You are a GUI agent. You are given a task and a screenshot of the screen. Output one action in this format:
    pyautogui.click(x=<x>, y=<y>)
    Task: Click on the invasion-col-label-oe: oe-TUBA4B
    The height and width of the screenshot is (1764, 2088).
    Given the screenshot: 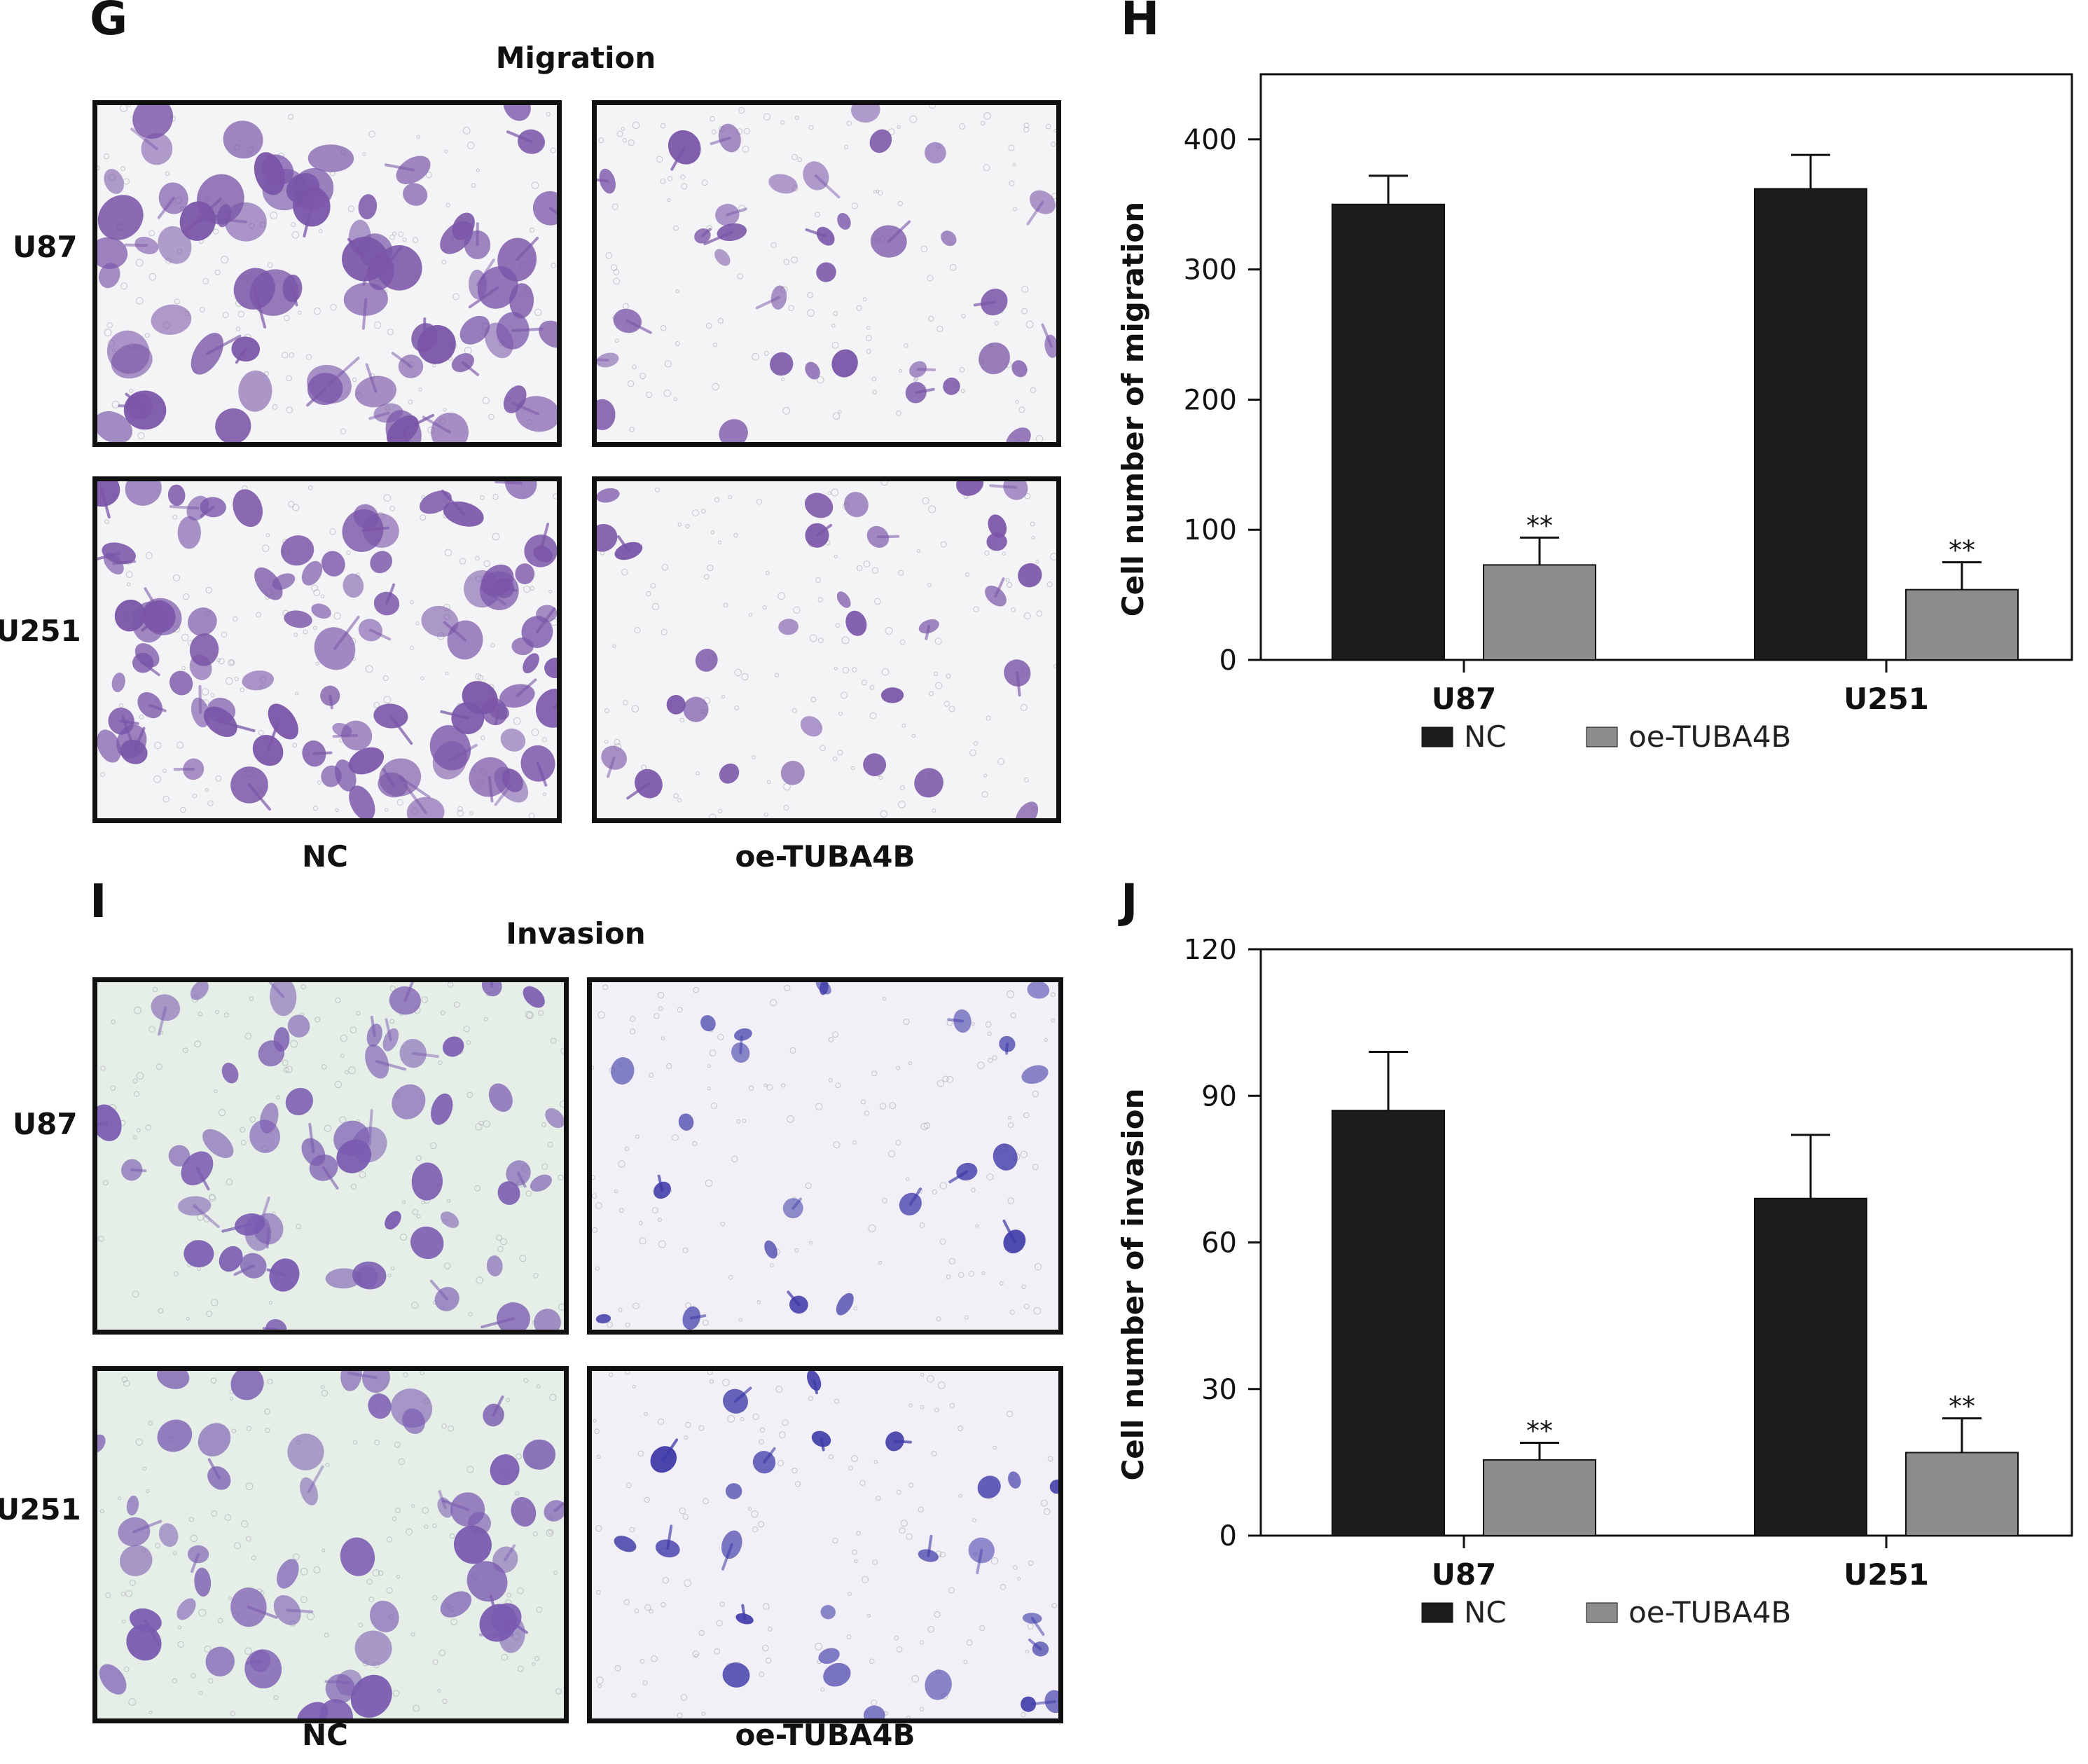 What is the action you would take?
    pyautogui.click(x=825, y=1735)
    